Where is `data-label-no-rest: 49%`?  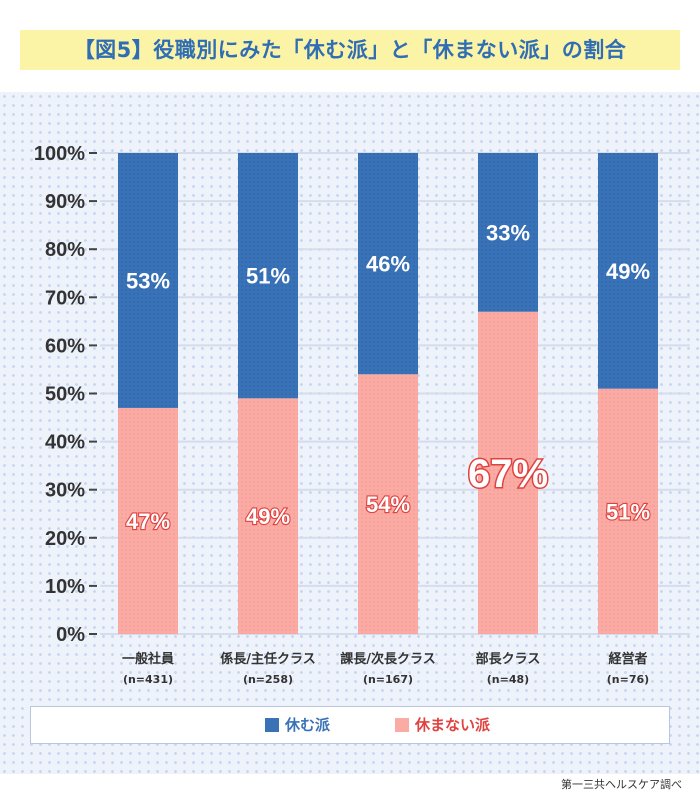
data-label-no-rest: 49% is located at coordinates (268, 516).